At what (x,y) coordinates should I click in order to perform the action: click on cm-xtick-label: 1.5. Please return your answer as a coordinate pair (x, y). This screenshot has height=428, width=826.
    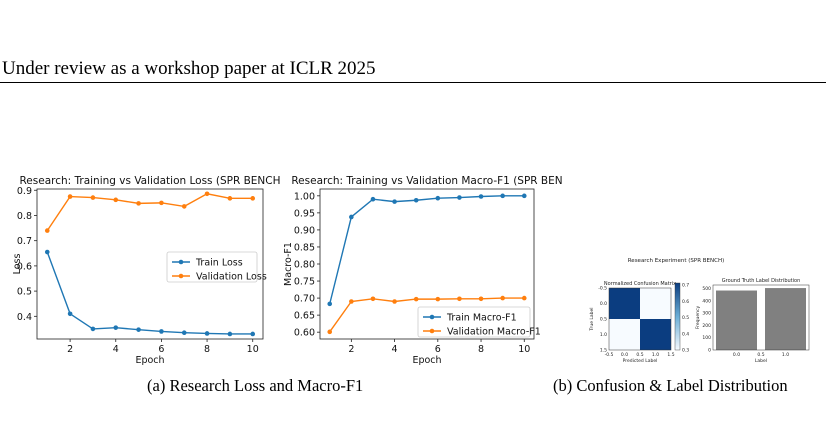
    Looking at the image, I should click on (670, 355).